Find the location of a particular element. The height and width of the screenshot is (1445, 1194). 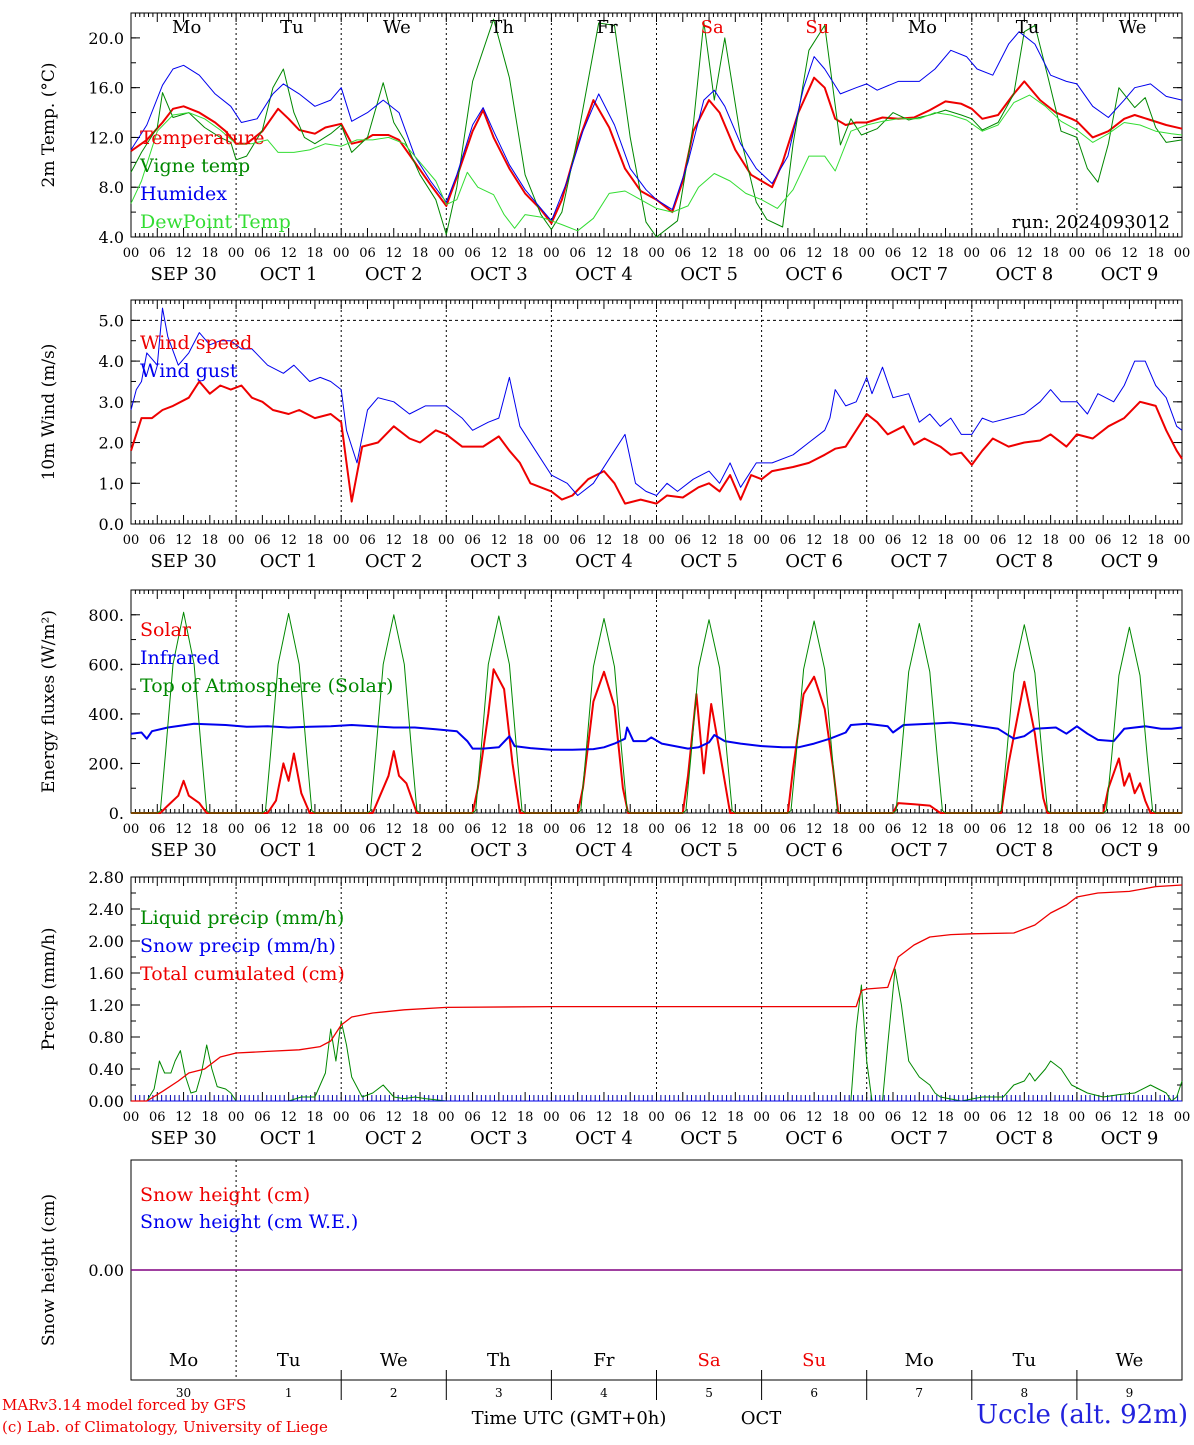

legend-entry: Solar is located at coordinates (166, 630).